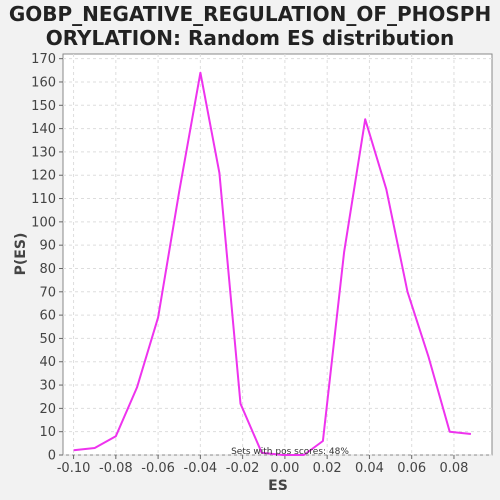 The height and width of the screenshot is (500, 500). What do you see at coordinates (43, 82) in the screenshot?
I see `y-tick-label: 160` at bounding box center [43, 82].